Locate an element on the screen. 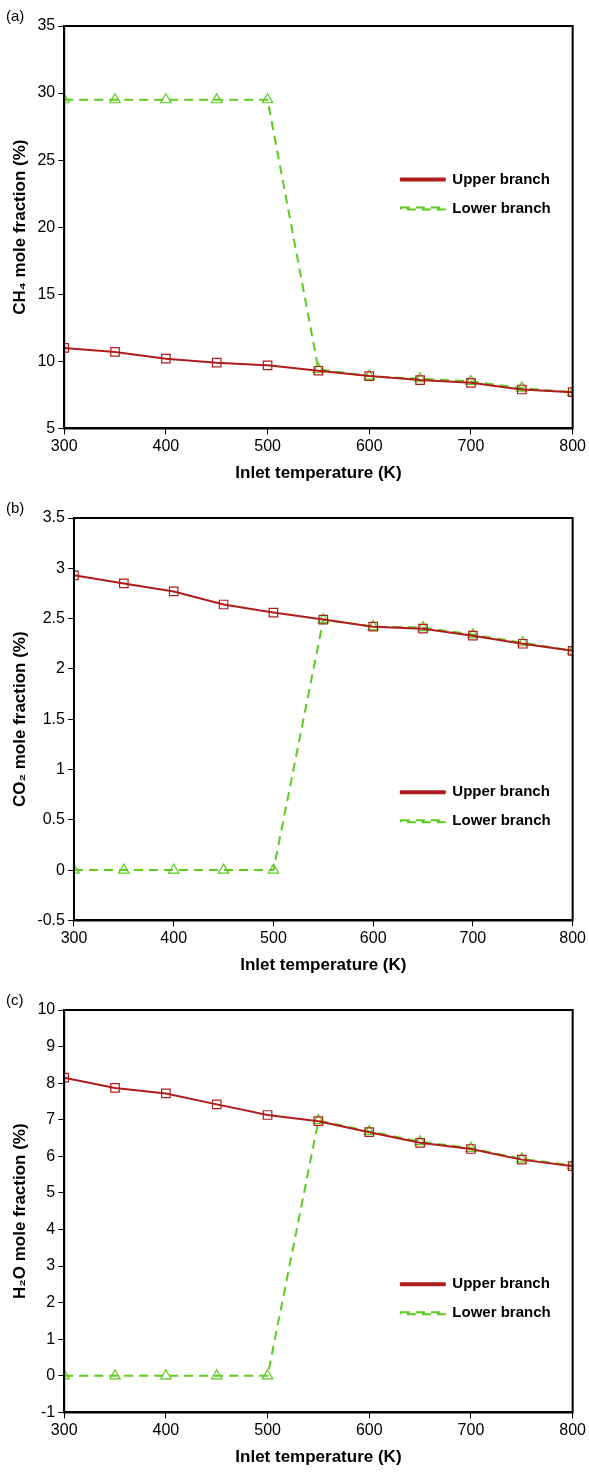 This screenshot has height=1477, width=589. y-tick-label: 25 is located at coordinates (46, 159).